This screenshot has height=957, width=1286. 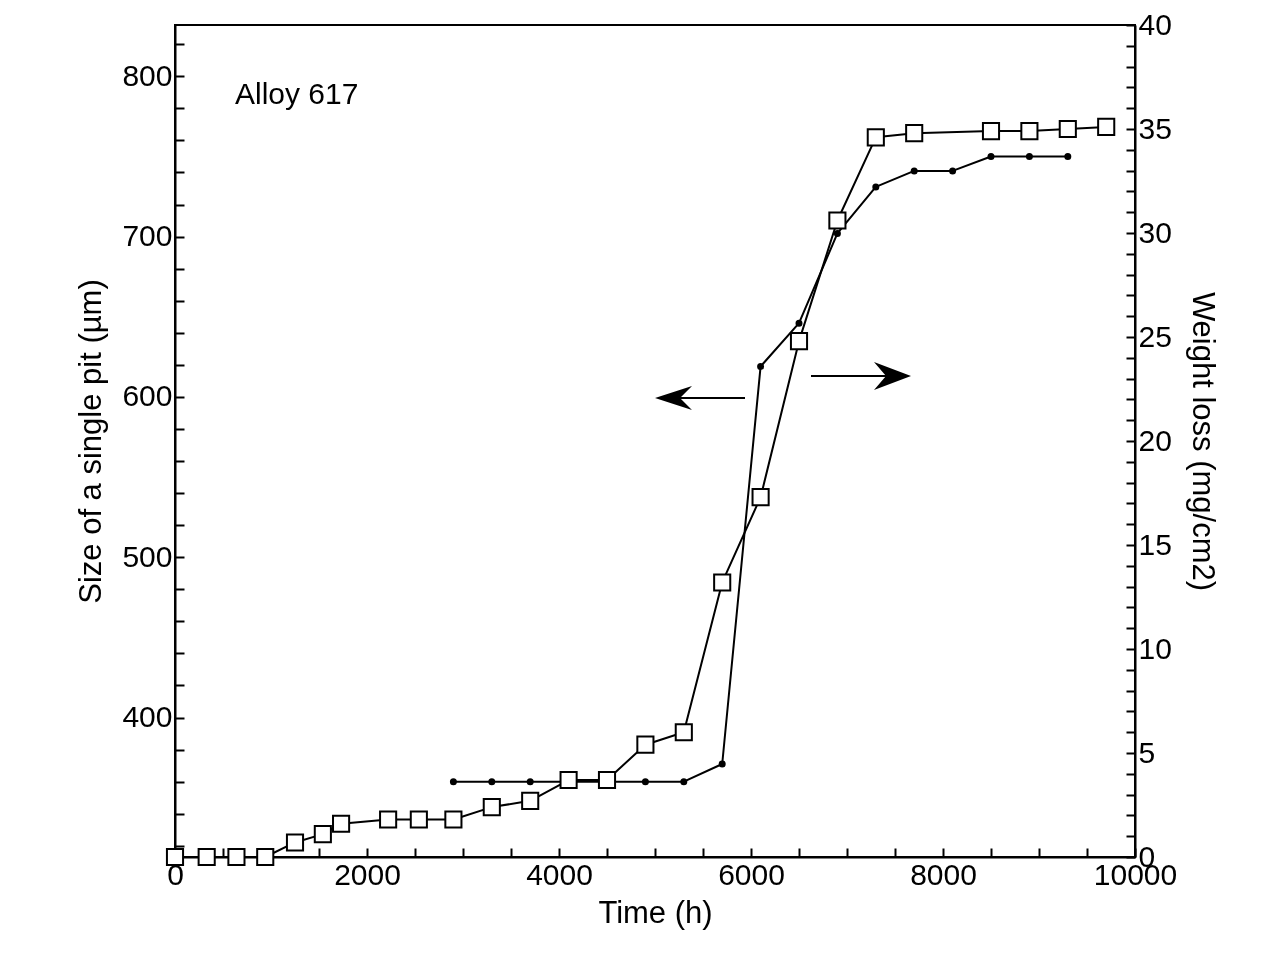 What do you see at coordinates (147, 717) in the screenshot?
I see `y-tick-label: 400` at bounding box center [147, 717].